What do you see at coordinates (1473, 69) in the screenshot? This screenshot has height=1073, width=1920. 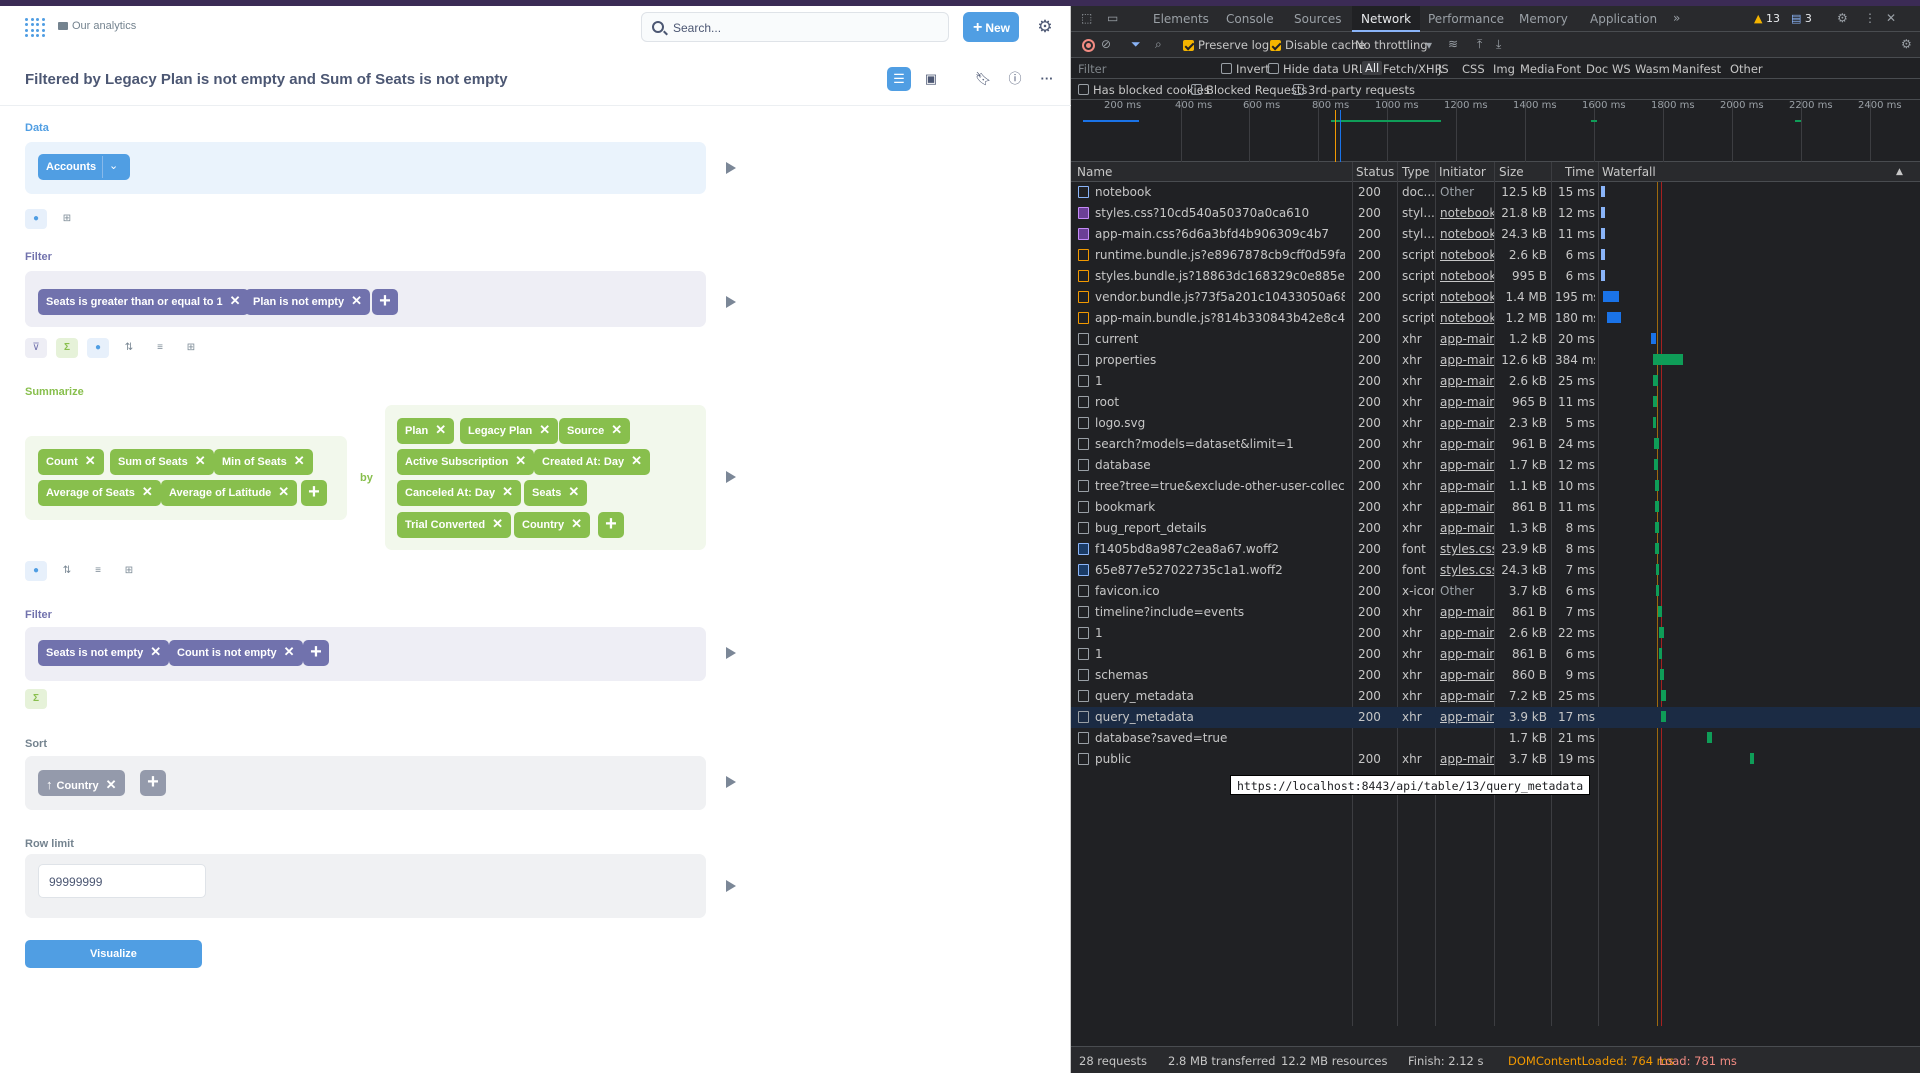 I see `type-filter-css: CSS` at bounding box center [1473, 69].